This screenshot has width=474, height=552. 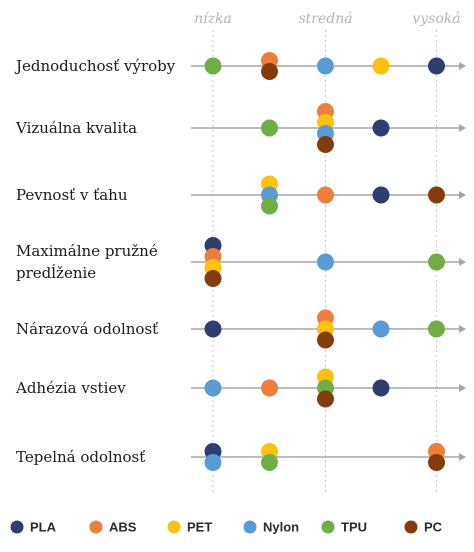 I want to click on scale-label-0: nízka, so click(x=213, y=19).